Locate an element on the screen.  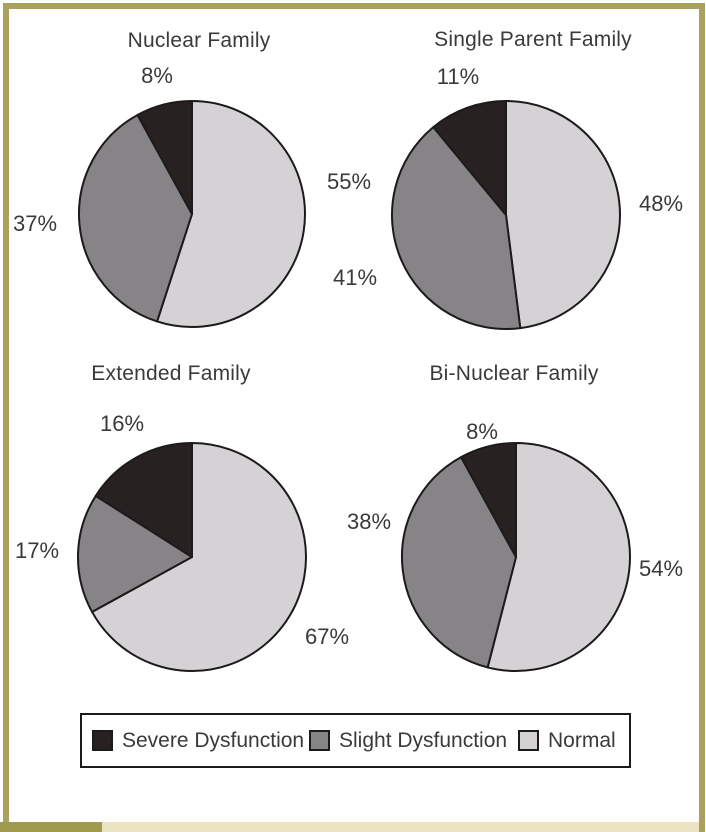
slice-label-severe: 11% is located at coordinates (458, 76).